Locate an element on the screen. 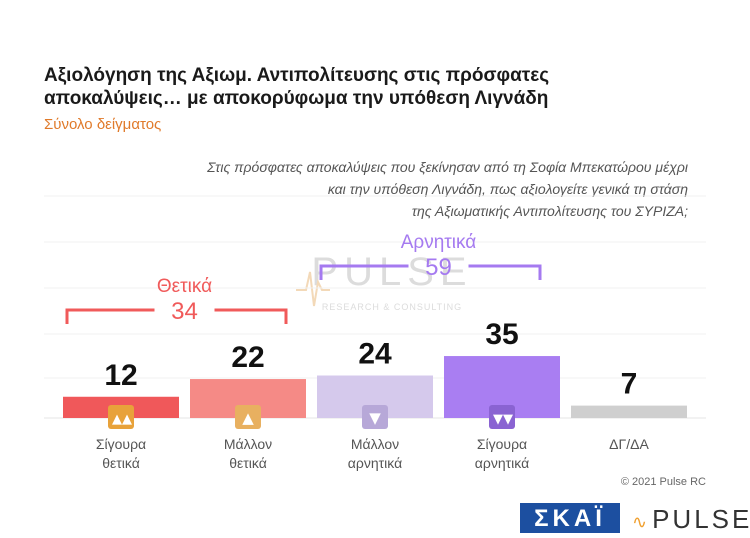 Image resolution: width=750 pixels, height=538 pixels. thumbs-down-icon: ▼ is located at coordinates (375, 417).